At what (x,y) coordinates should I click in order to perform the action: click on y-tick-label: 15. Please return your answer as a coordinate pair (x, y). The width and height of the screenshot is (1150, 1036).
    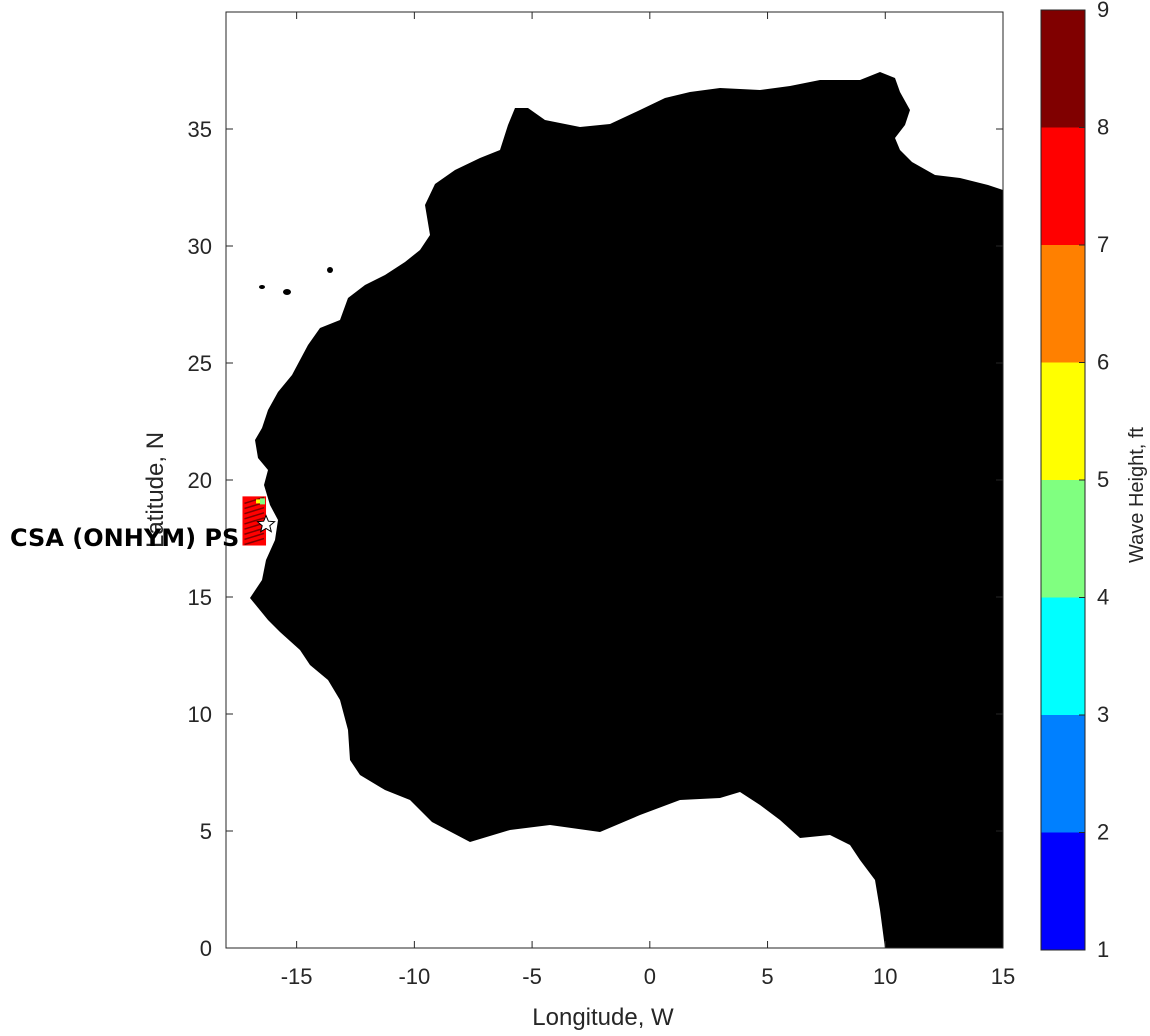
    Looking at the image, I should click on (200, 597).